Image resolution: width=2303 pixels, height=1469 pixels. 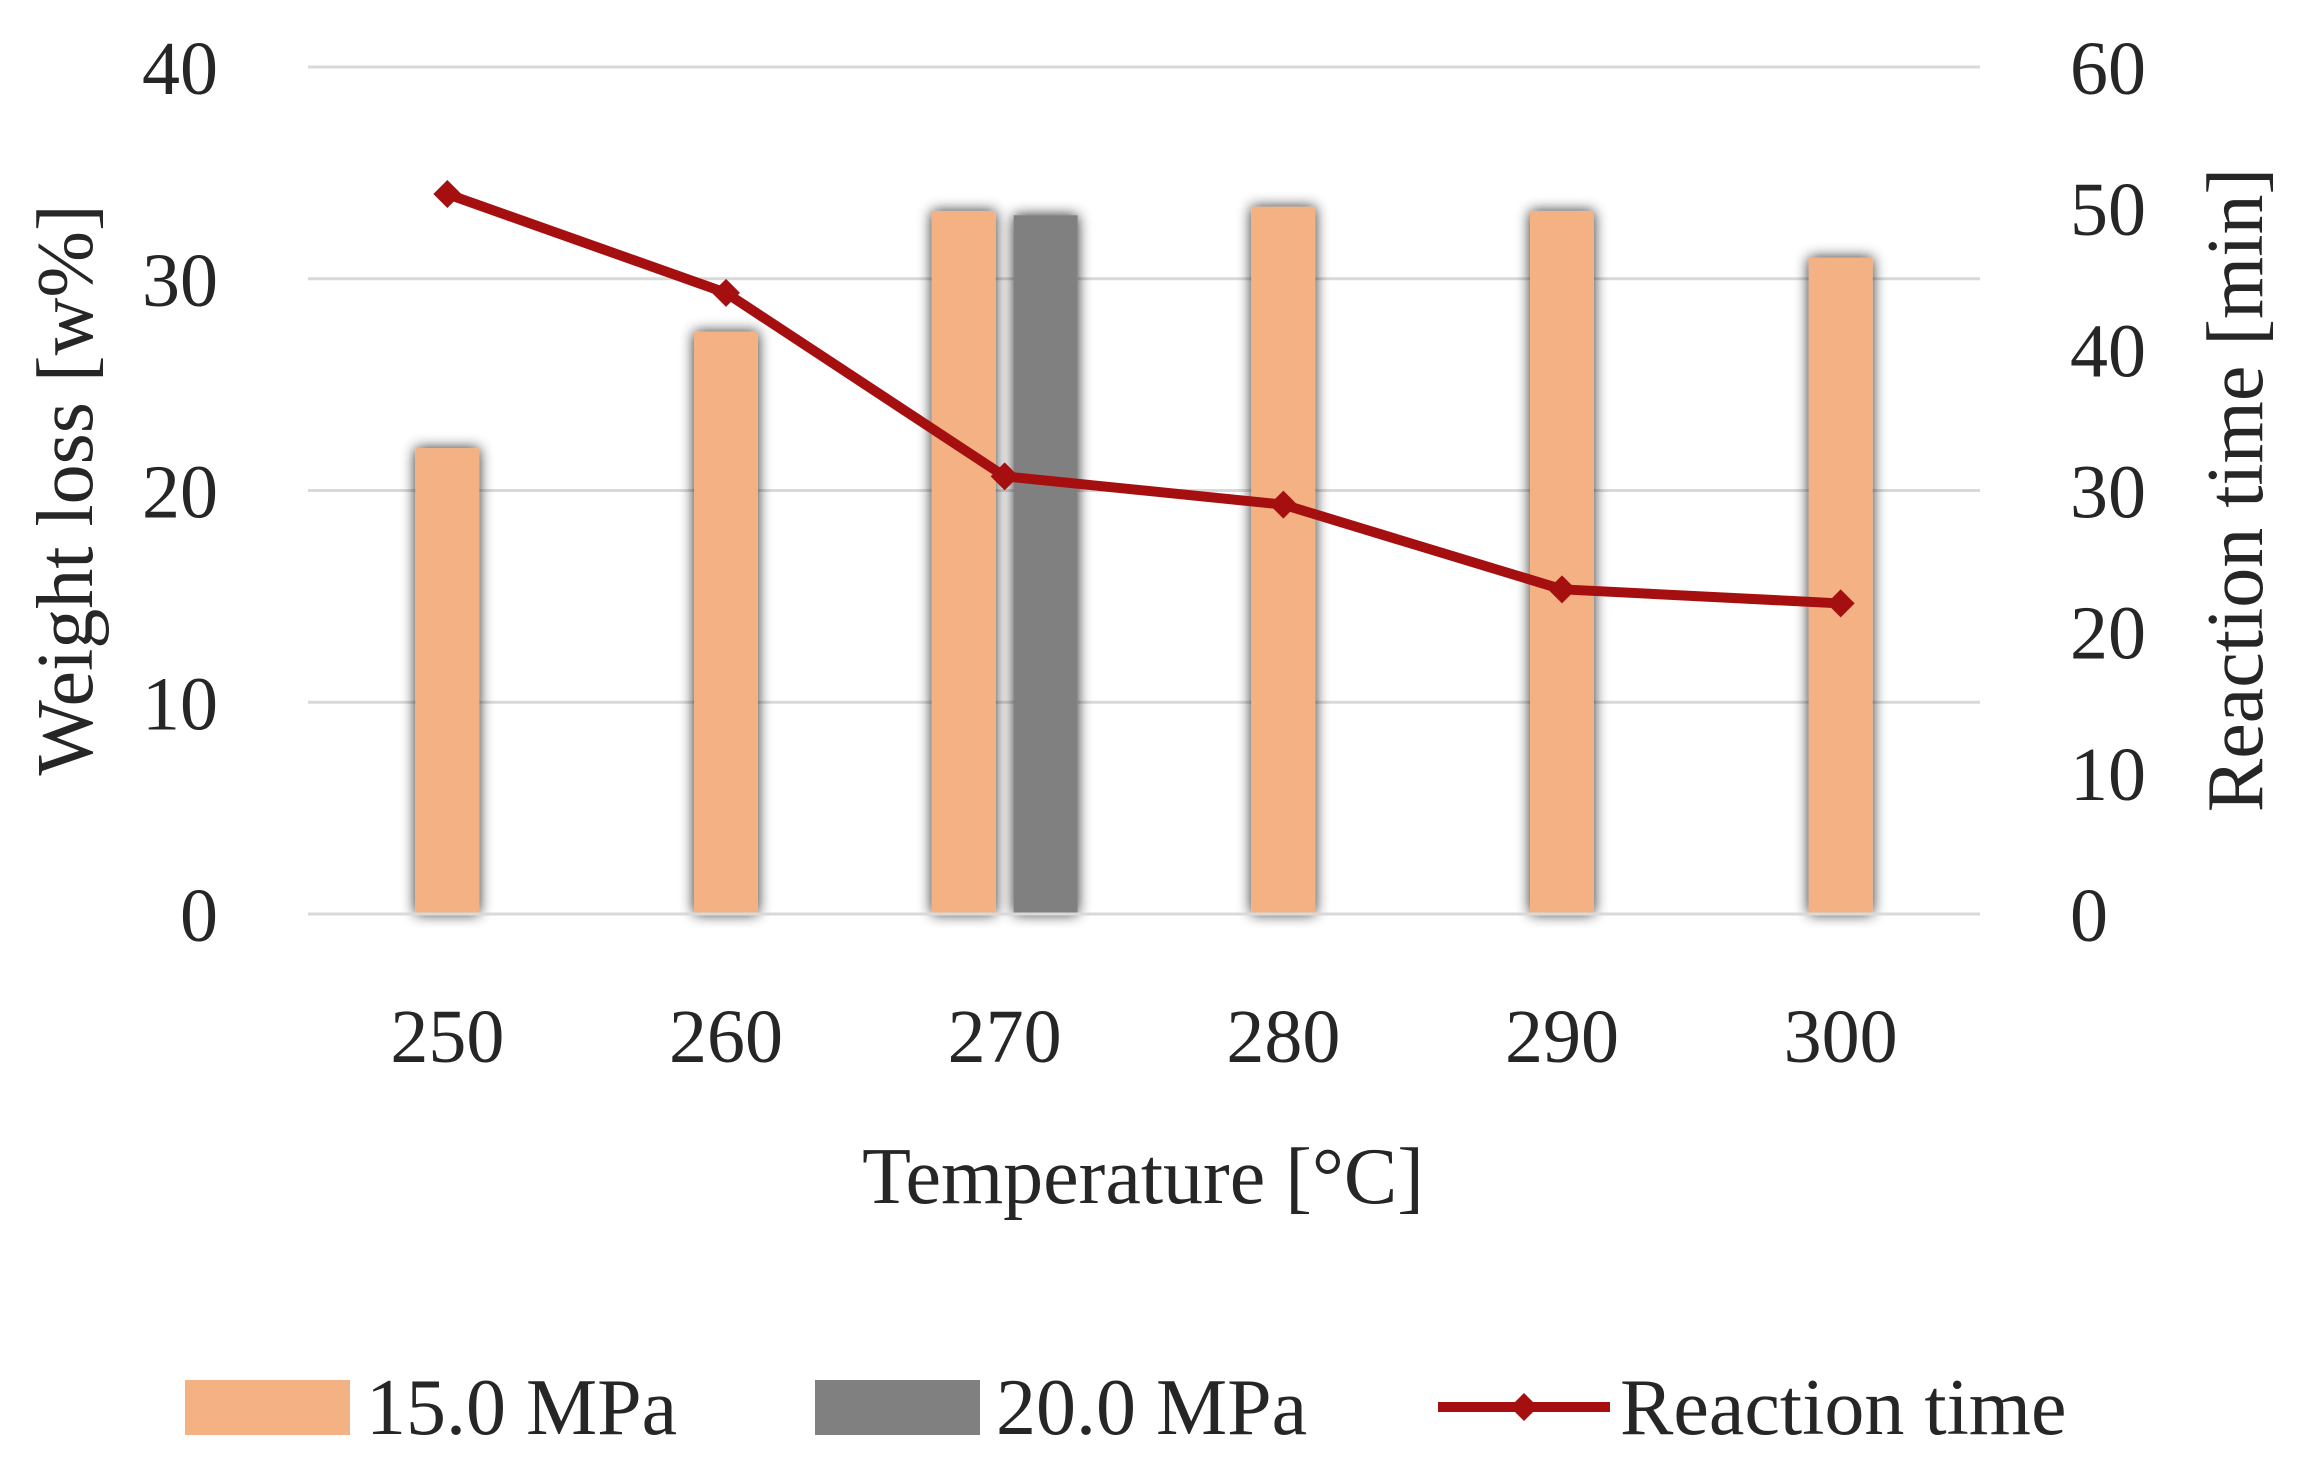 What do you see at coordinates (66, 489) in the screenshot?
I see `y-axis-title: Weight loss [w%]` at bounding box center [66, 489].